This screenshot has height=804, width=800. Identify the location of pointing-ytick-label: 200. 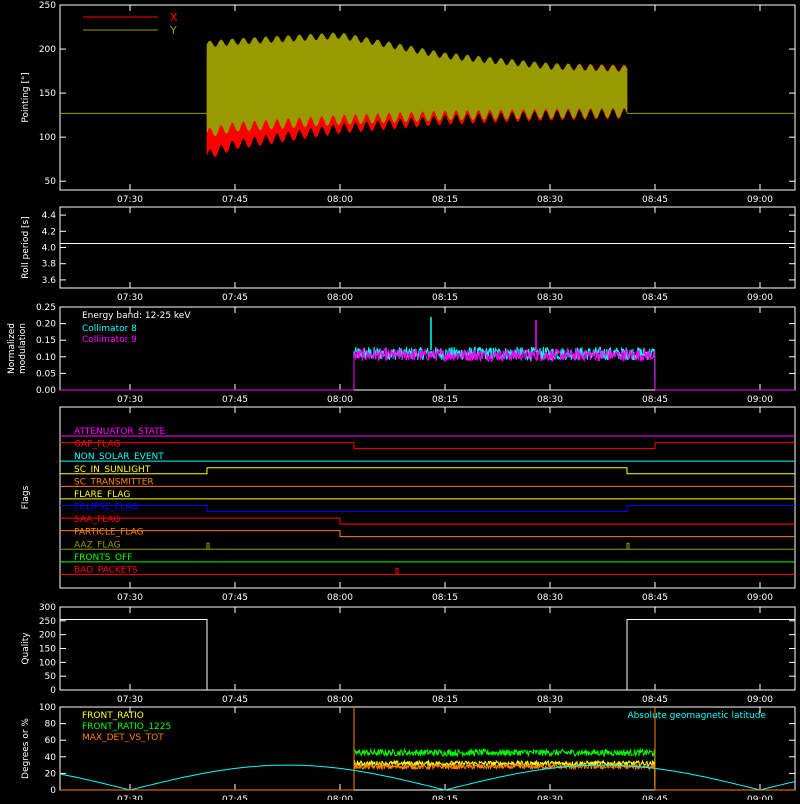
(47, 50).